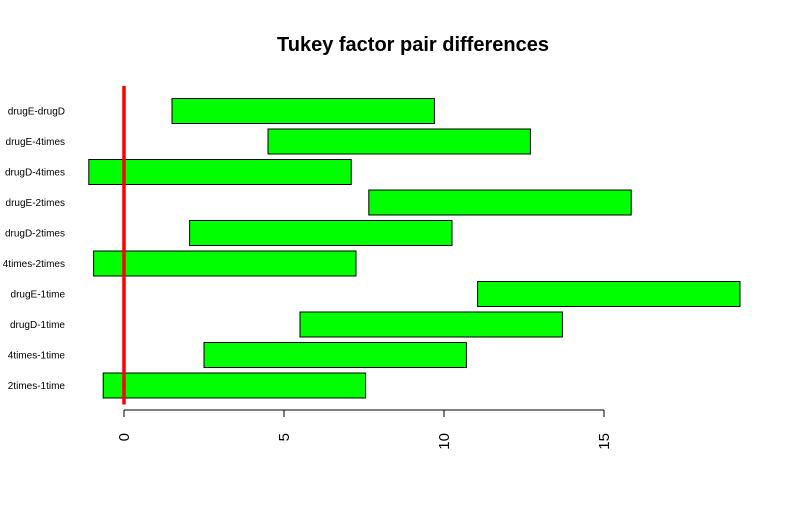 The width and height of the screenshot is (785, 517). Describe the element at coordinates (413, 45) in the screenshot. I see `chart-title: Tukey factor pair differences` at that location.